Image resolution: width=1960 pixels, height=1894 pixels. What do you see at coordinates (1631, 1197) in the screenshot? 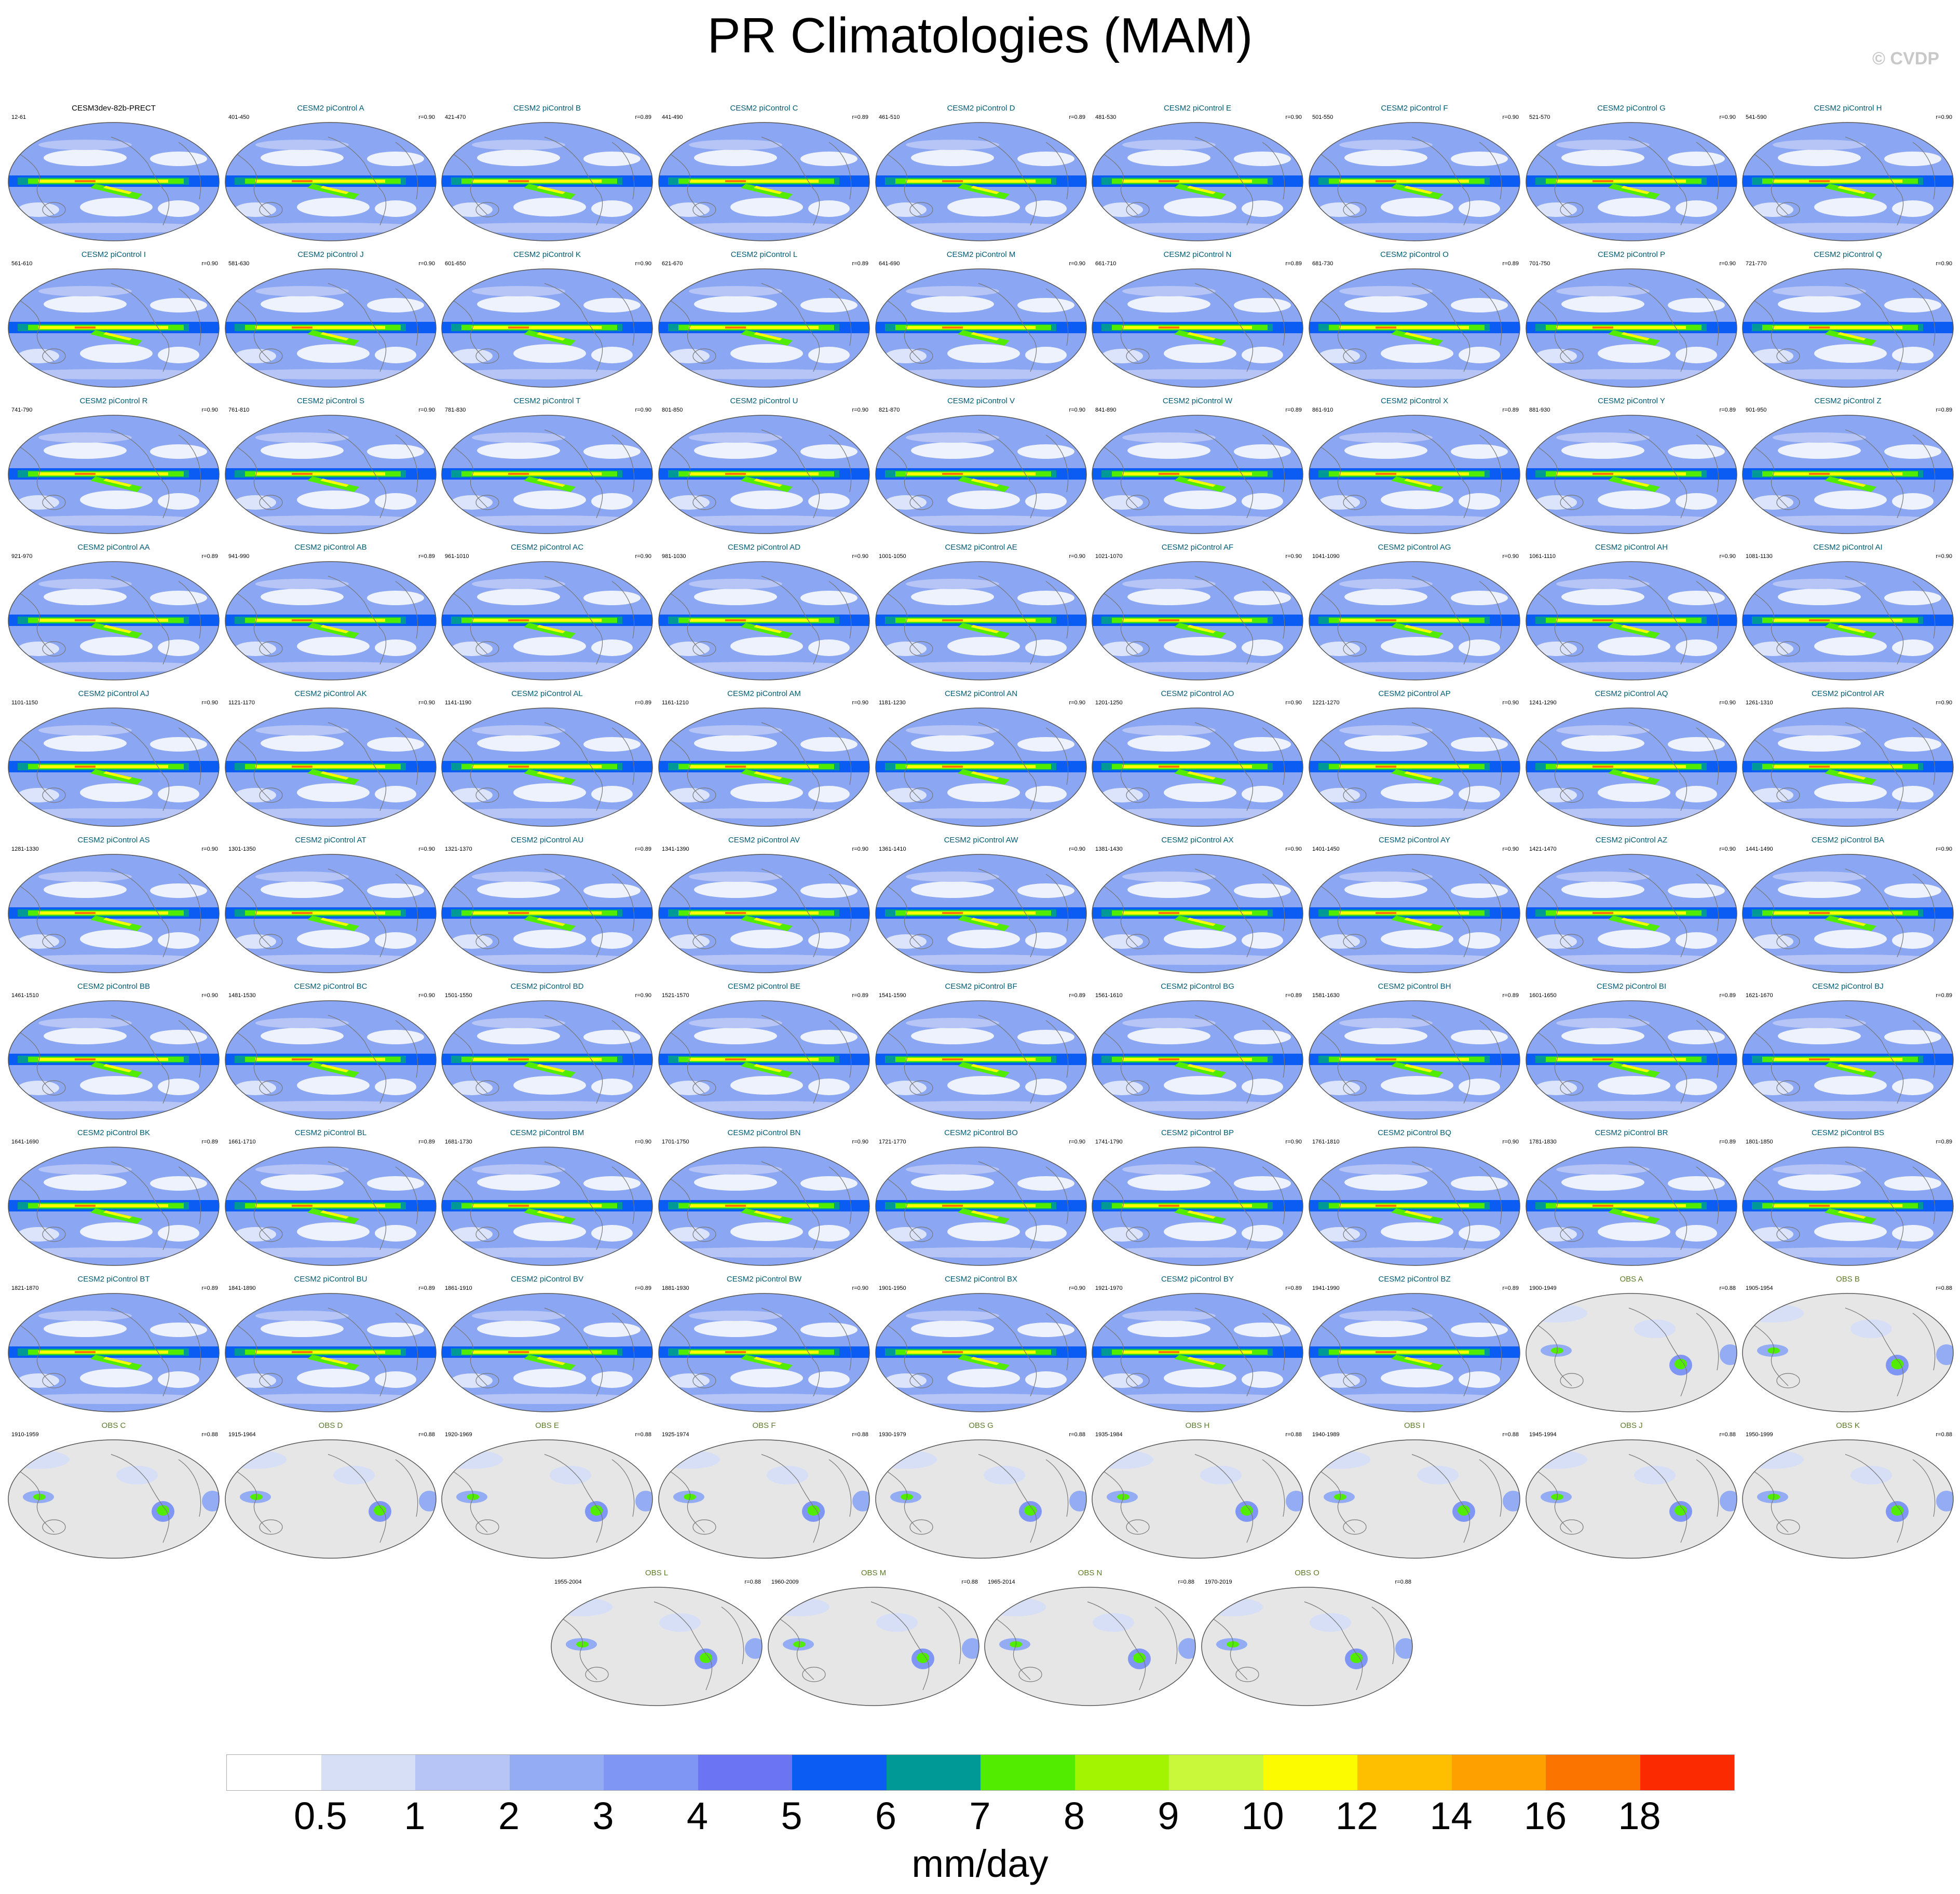
I see `map-panel: CESM2 piControl BR 1781-1830 r=0.89` at bounding box center [1631, 1197].